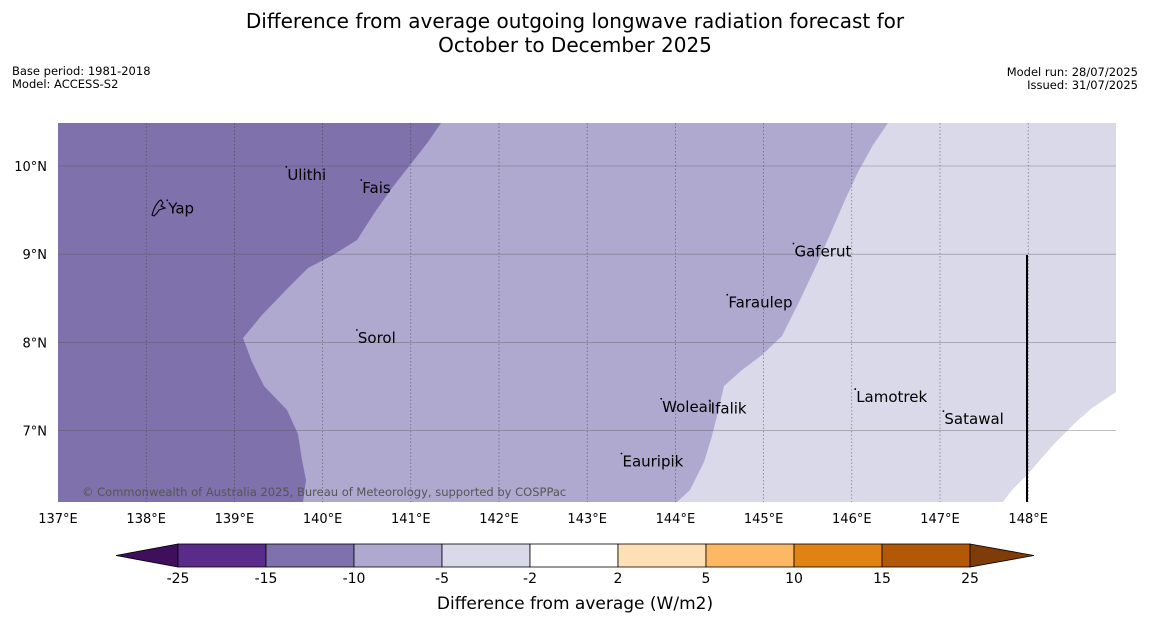 Image resolution: width=1150 pixels, height=644 pixels. I want to click on run-info: Model run: 28/07/2025 Issued: 31/07/2025, so click(1072, 79).